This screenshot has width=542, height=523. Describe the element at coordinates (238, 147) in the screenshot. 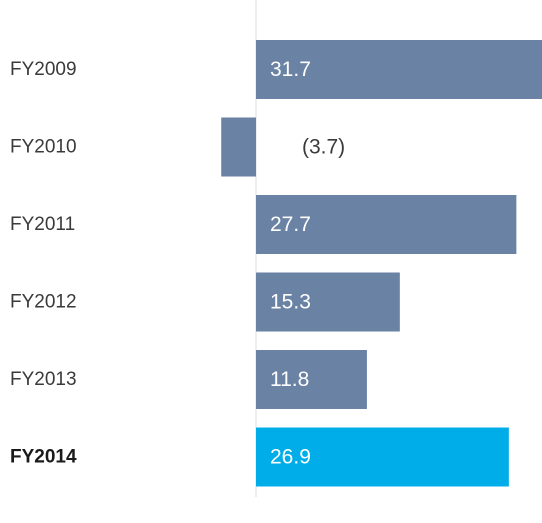

I see `bar-fy2010` at that location.